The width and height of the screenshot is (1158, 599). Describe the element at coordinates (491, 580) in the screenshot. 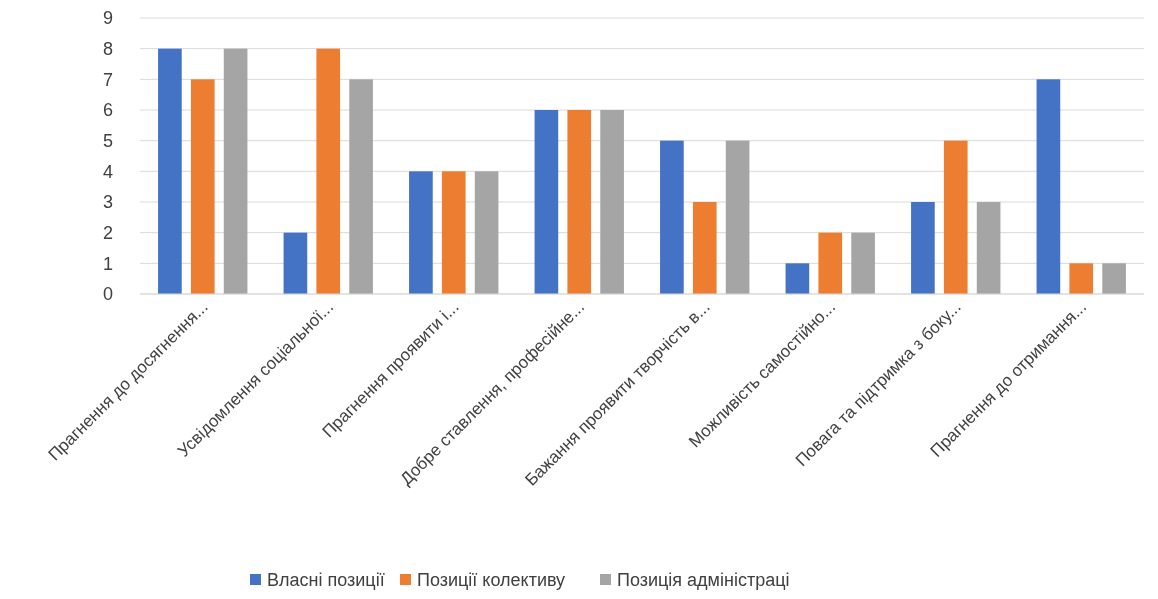

I see `legend-label: Позиції колективу` at that location.